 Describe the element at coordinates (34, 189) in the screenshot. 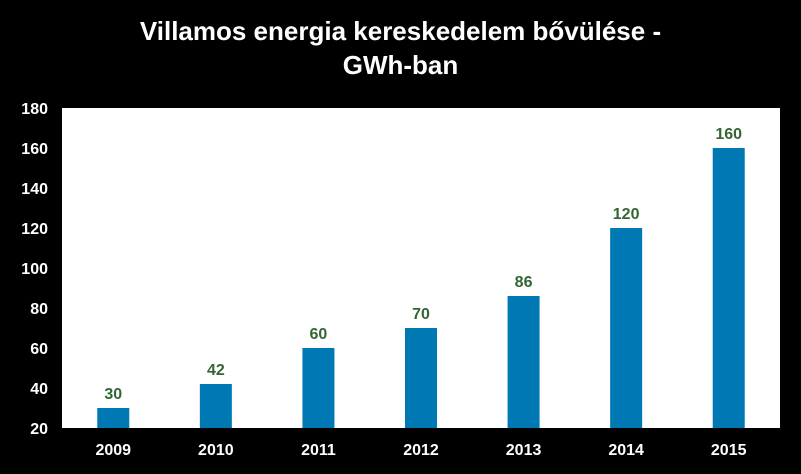

I see `y-tick-label-140: 140` at that location.